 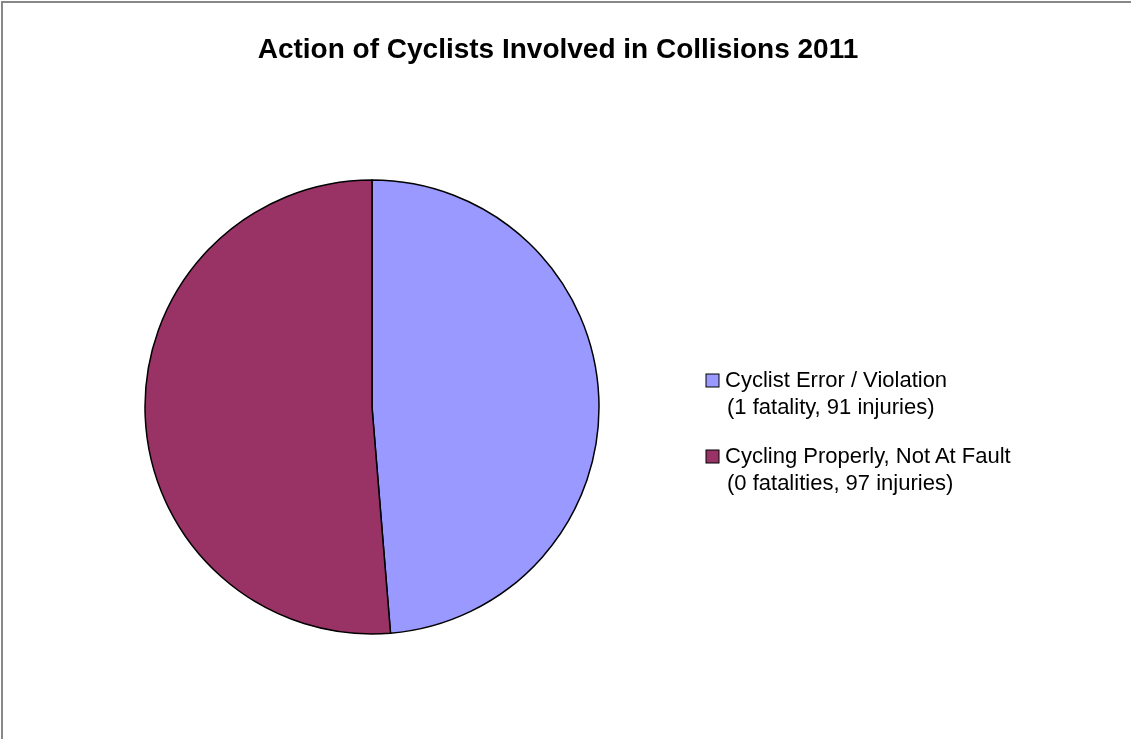 I want to click on legend-label: Cycling Properly, Not At Fault (0 fatalities, 97 injuries), so click(x=868, y=469).